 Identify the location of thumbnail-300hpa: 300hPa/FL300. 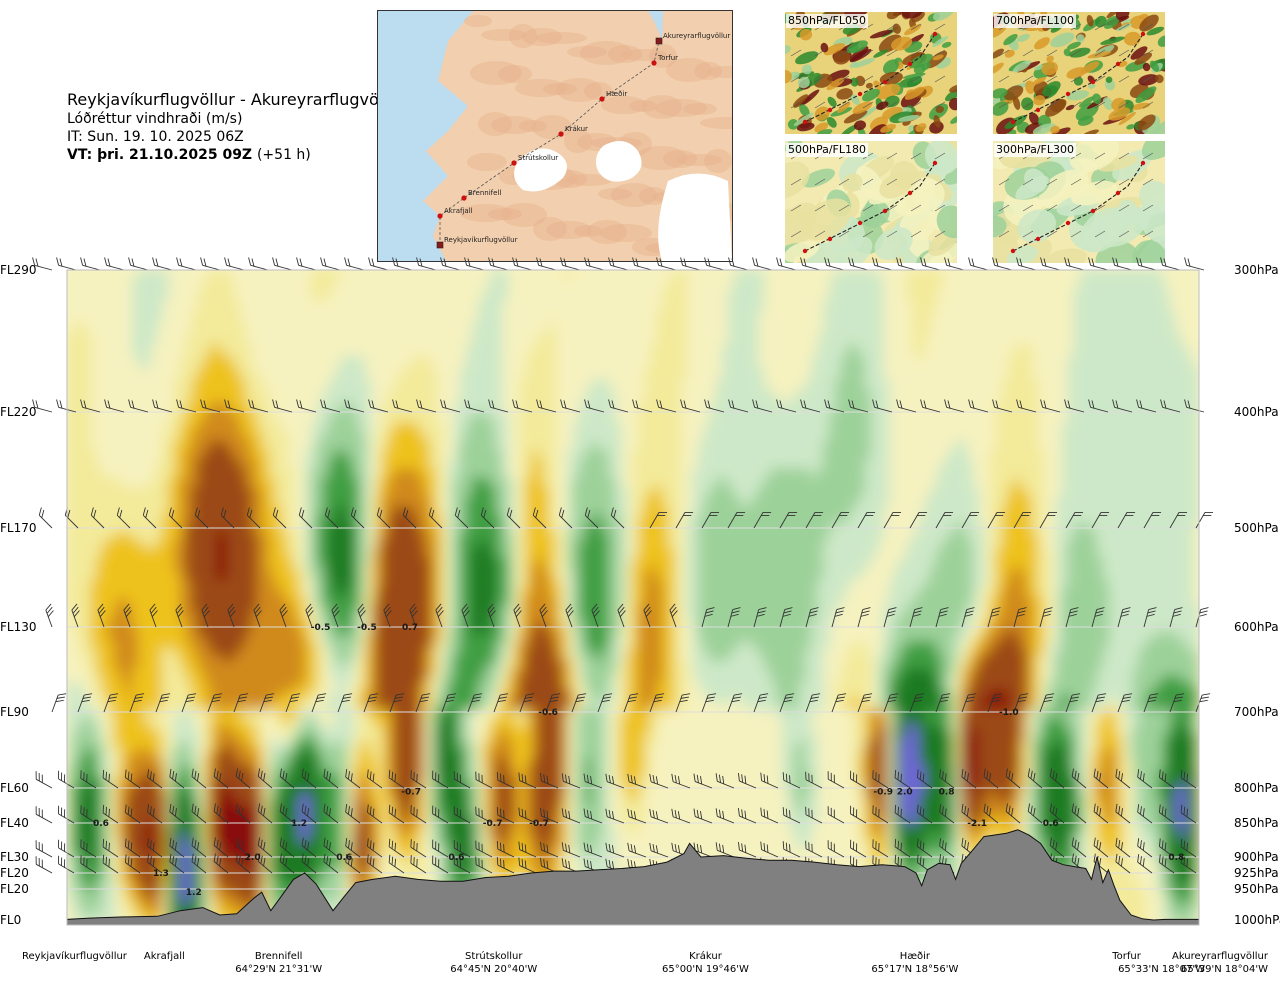
(1079, 202).